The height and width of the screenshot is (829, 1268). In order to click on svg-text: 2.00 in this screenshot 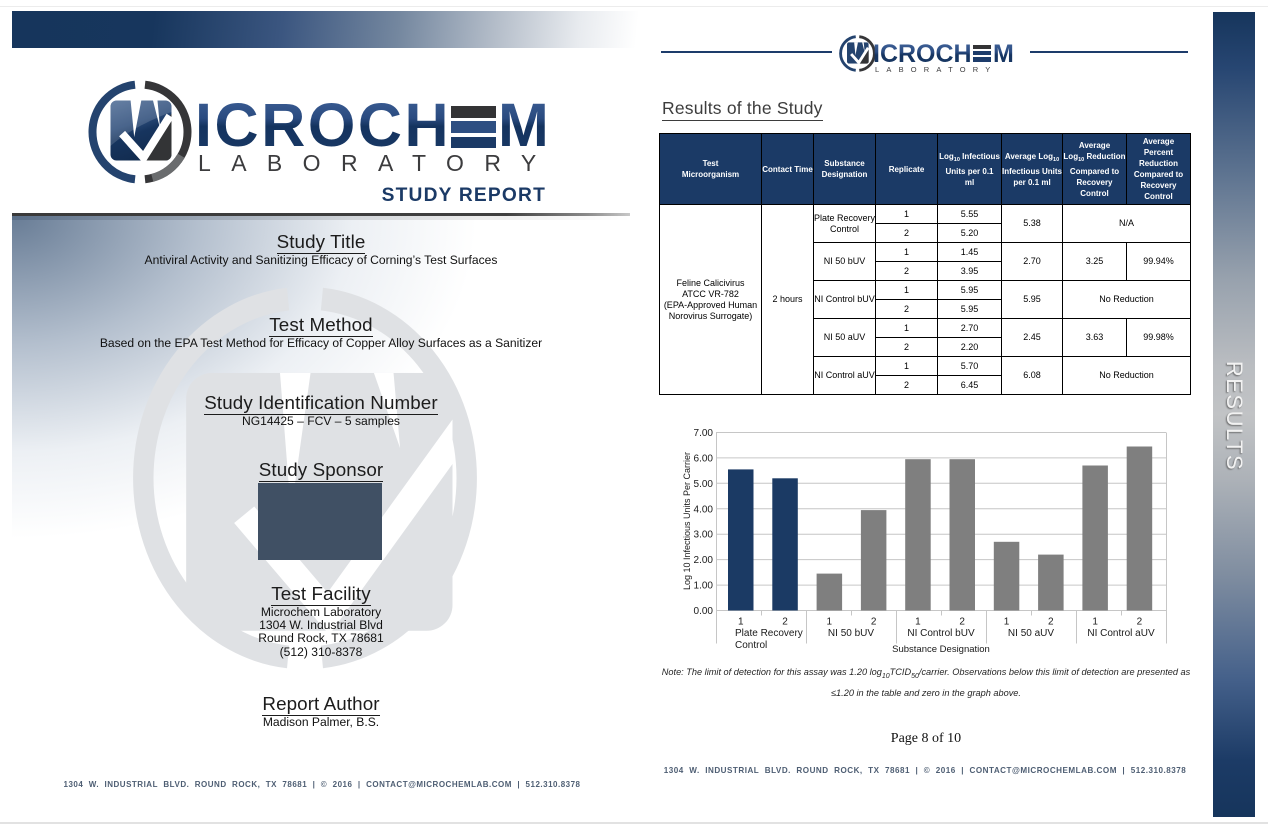, I will do `click(704, 560)`.